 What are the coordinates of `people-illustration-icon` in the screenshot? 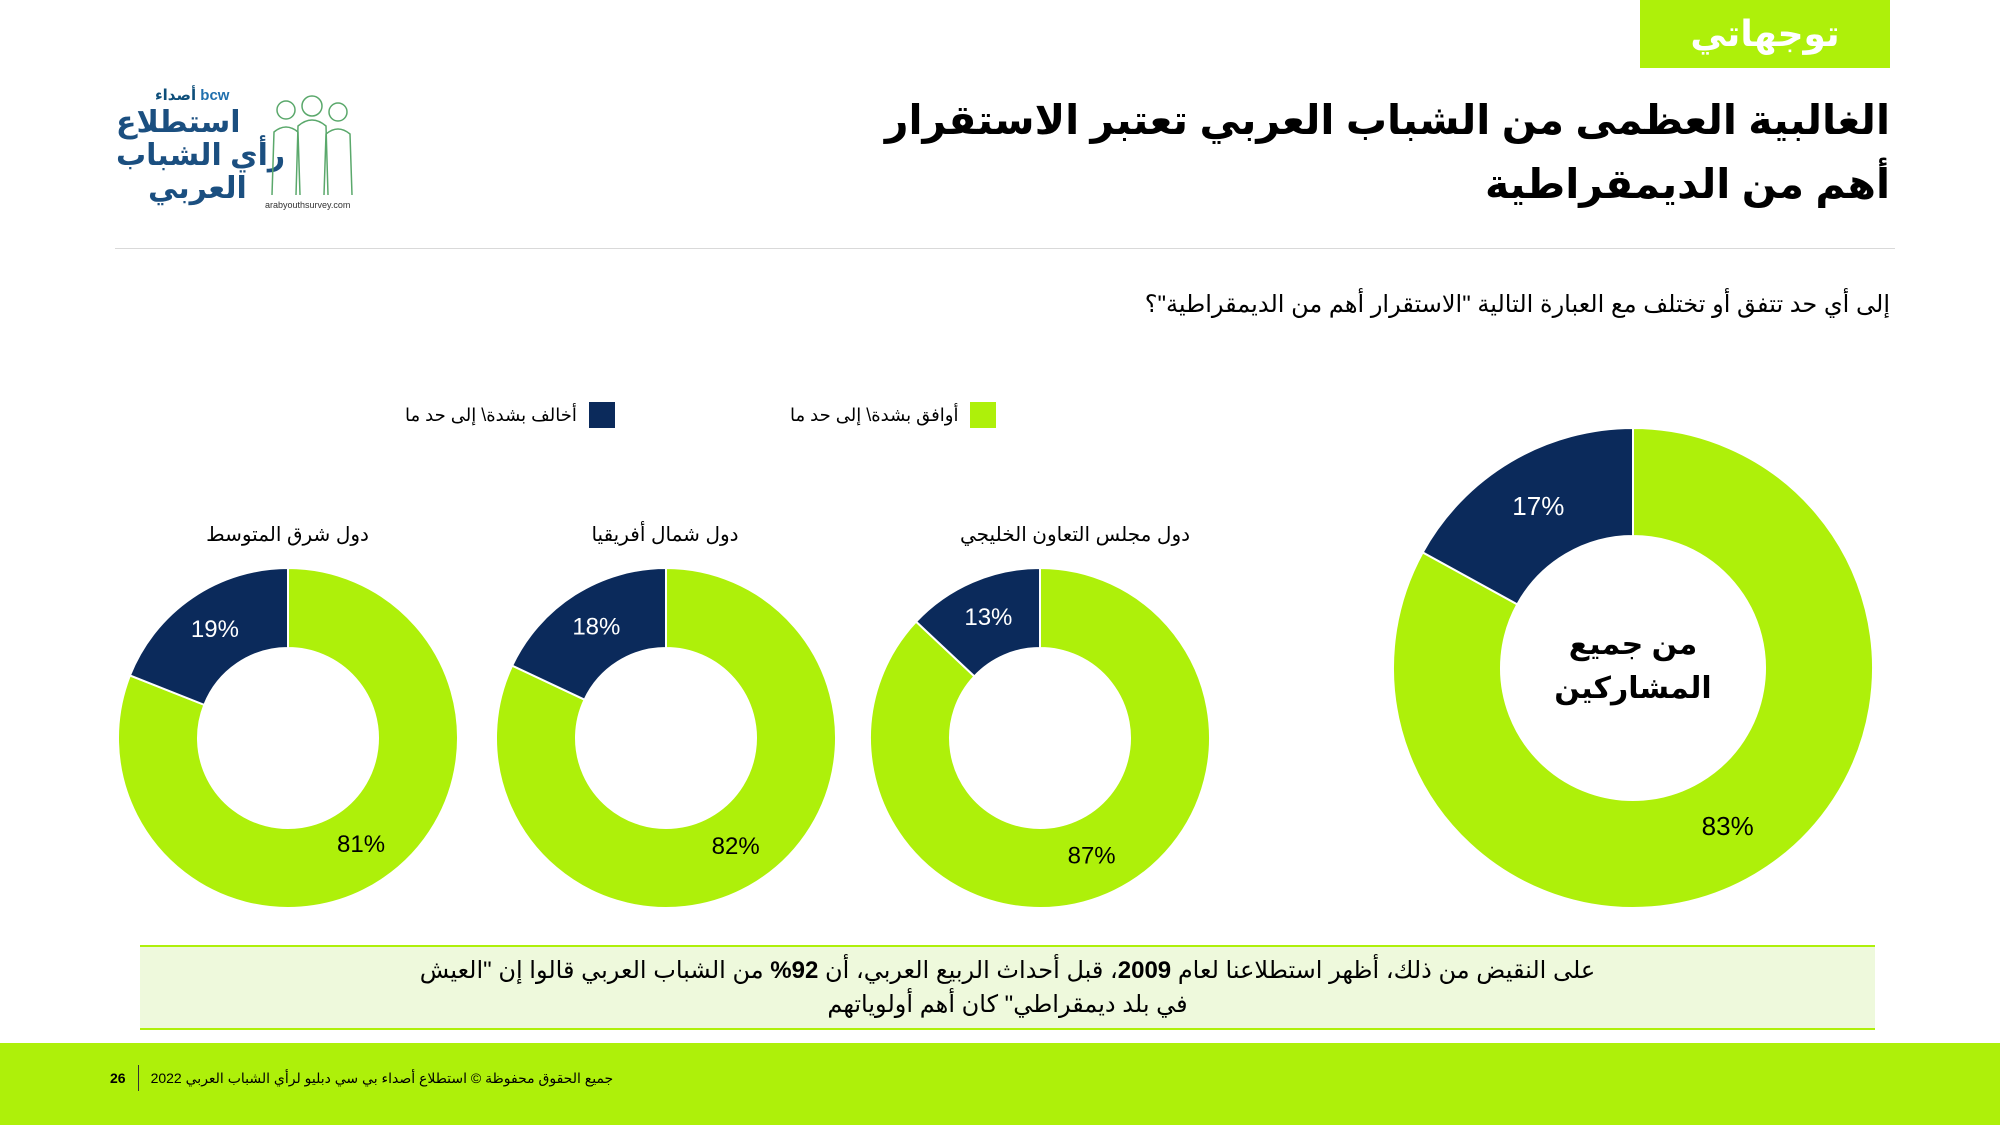 It's located at (312, 145).